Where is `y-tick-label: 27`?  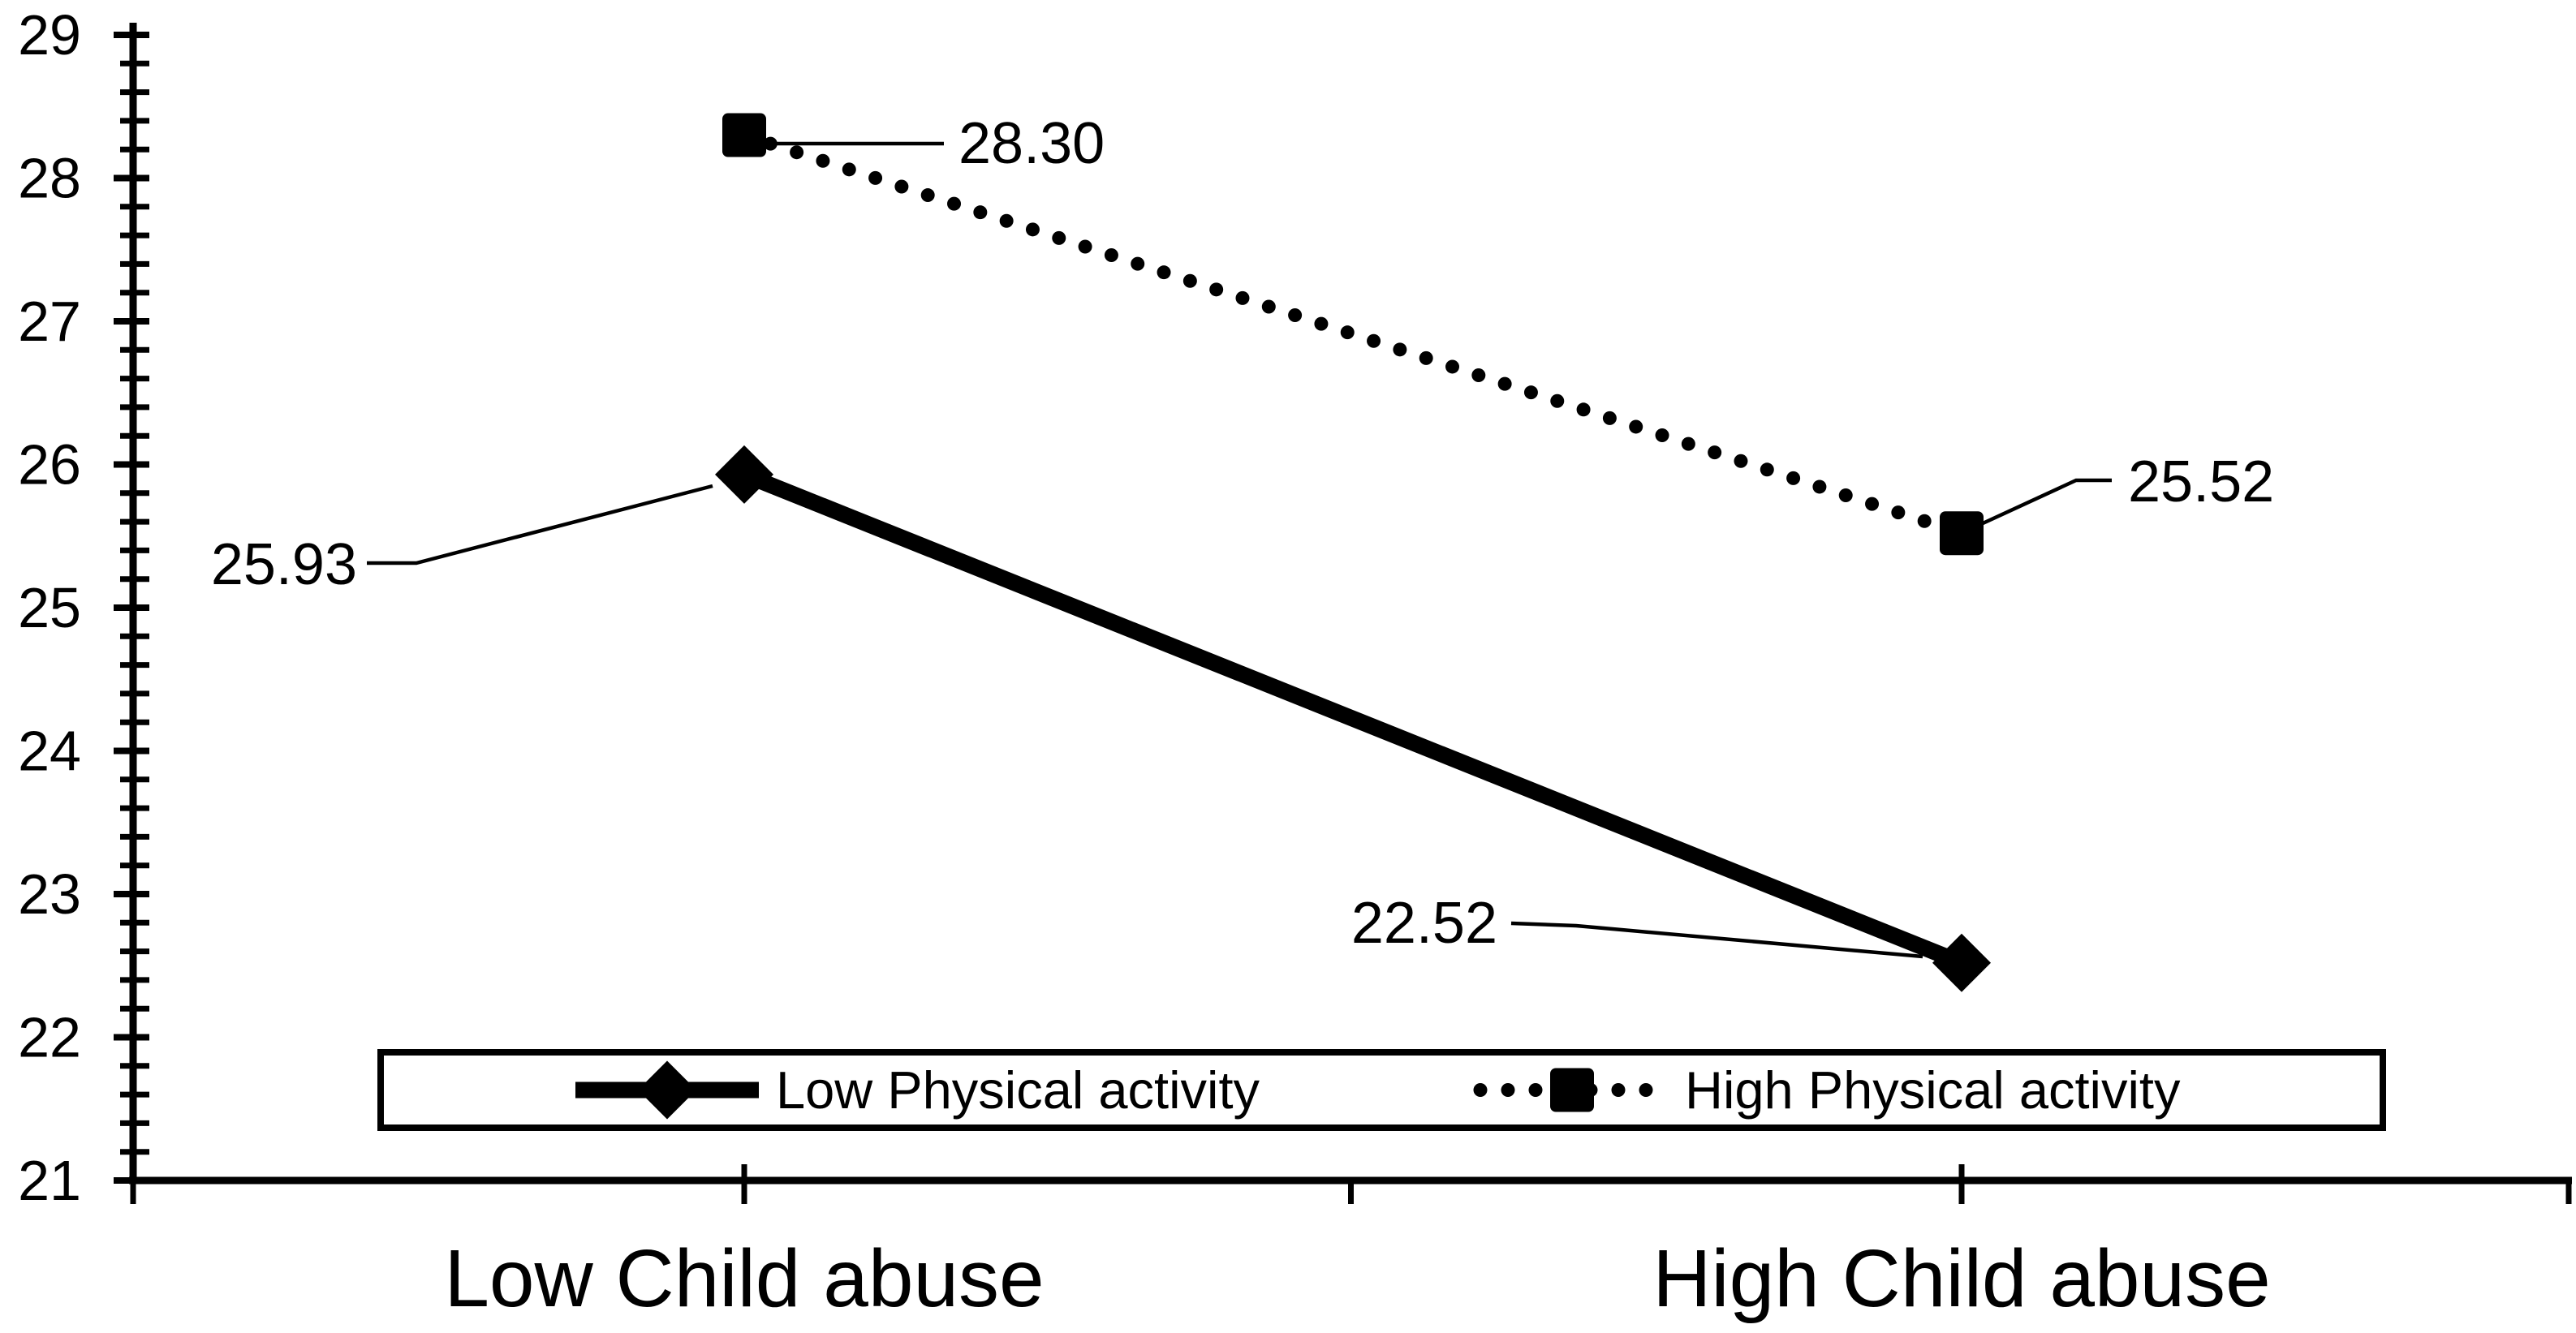
y-tick-label: 27 is located at coordinates (50, 321).